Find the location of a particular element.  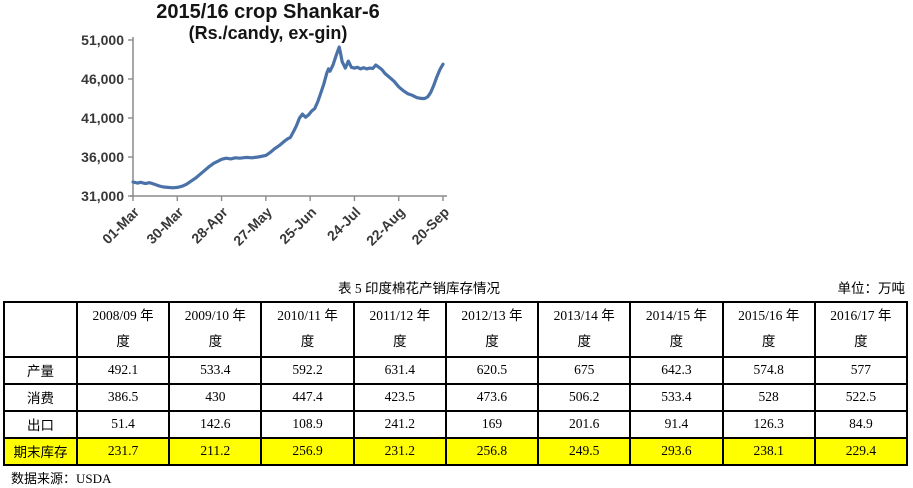

year-header: 2014/15 年 度 is located at coordinates (676, 329).